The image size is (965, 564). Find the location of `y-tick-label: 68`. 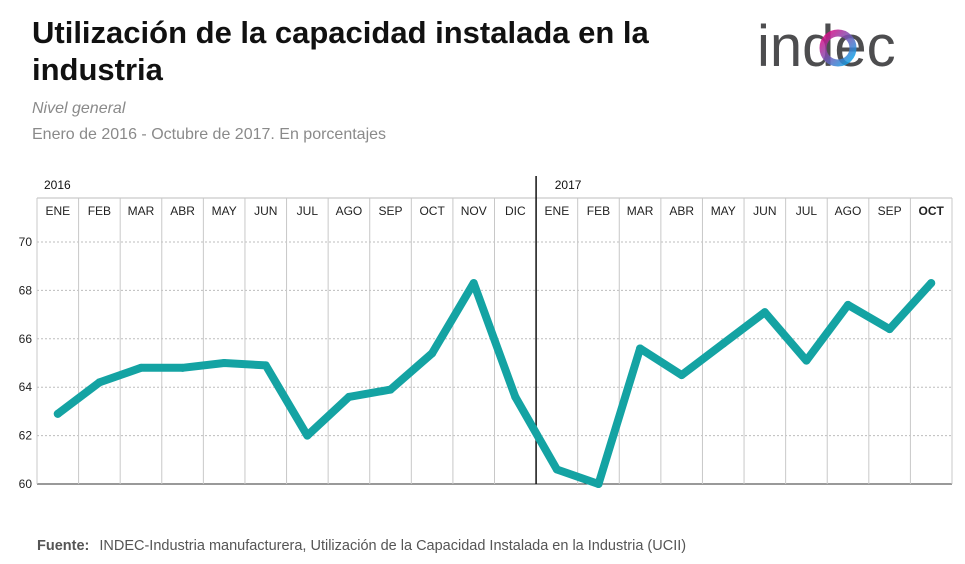

y-tick-label: 68 is located at coordinates (26, 290).